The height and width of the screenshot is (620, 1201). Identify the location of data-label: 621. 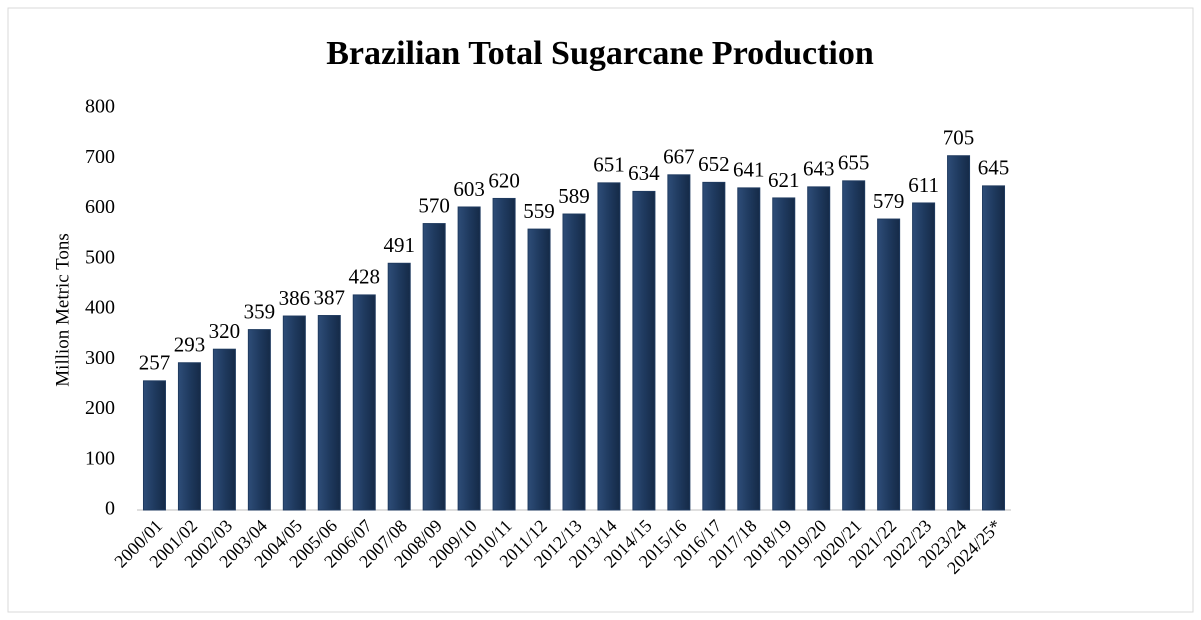
(784, 180).